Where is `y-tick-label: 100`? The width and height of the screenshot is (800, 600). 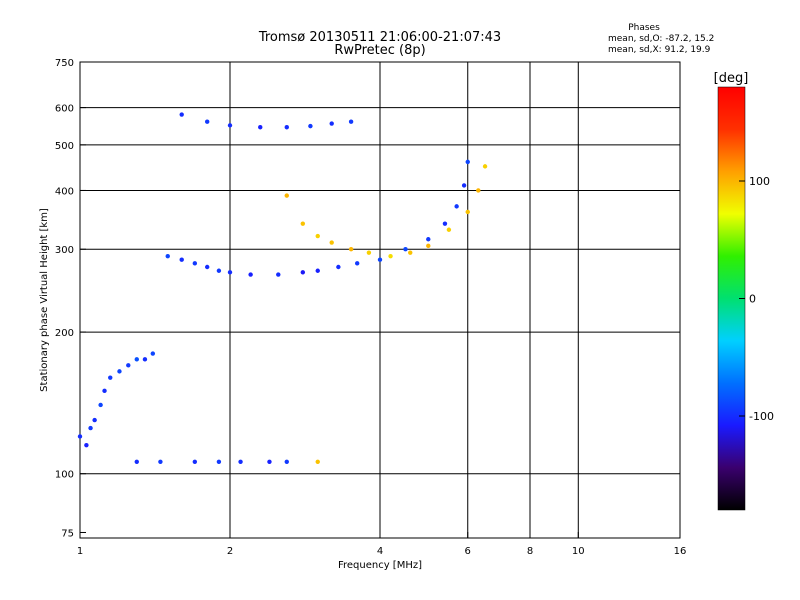 y-tick-label: 100 is located at coordinates (64, 475).